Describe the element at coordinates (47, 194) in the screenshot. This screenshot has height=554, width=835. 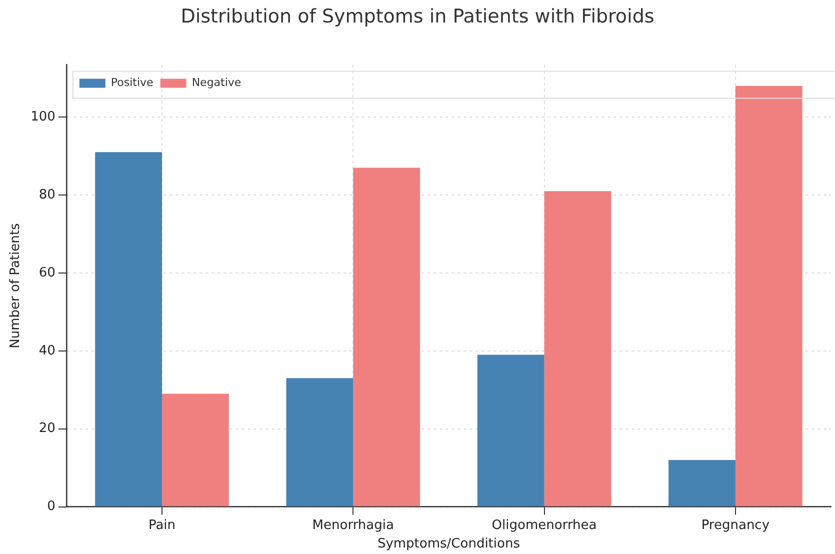
I see `y-tick-label: 80` at that location.